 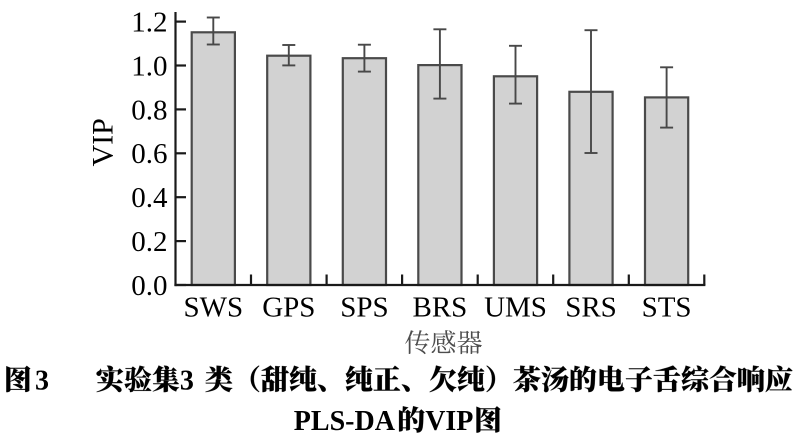 What do you see at coordinates (213, 307) in the screenshot?
I see `svg-text: SWS` at bounding box center [213, 307].